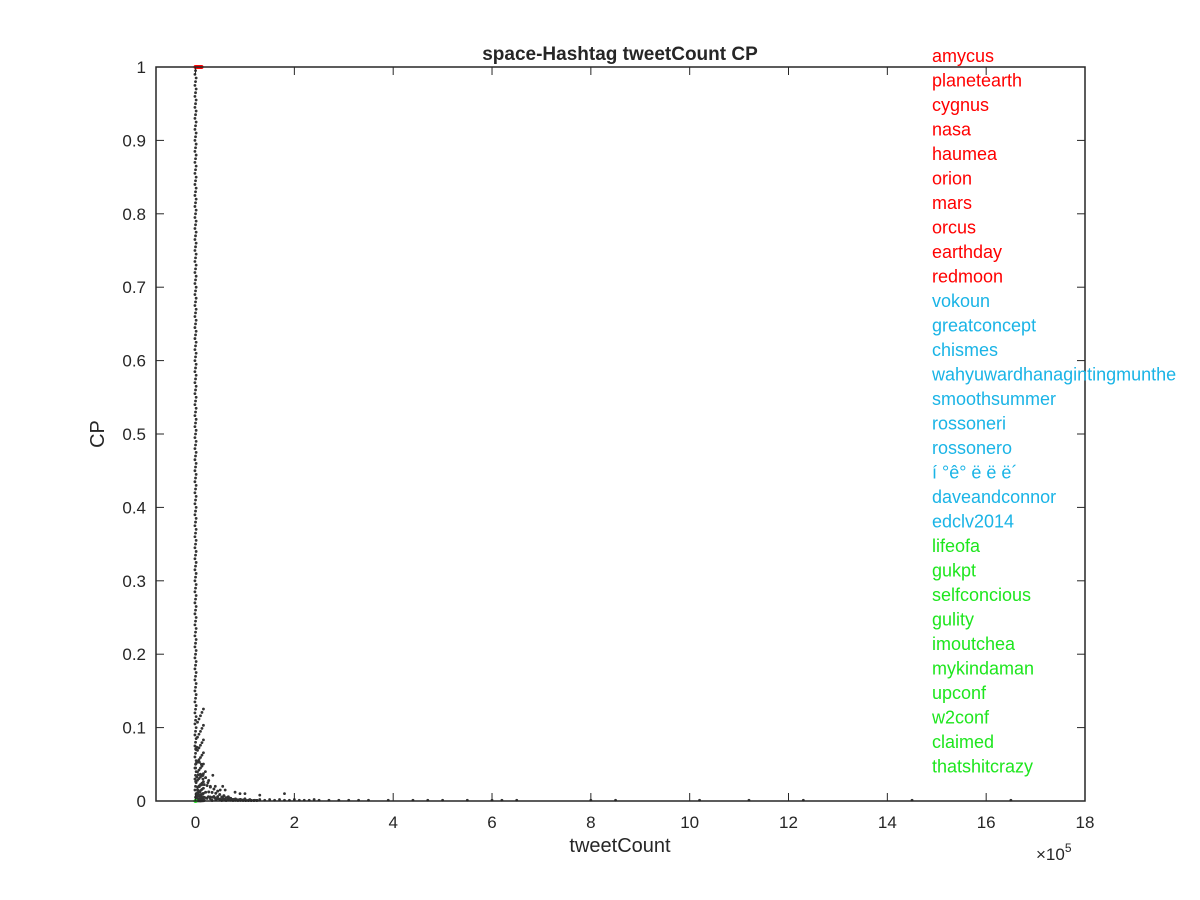  What do you see at coordinates (994, 399) in the screenshot?
I see `hashtag-label: smoothsummer` at bounding box center [994, 399].